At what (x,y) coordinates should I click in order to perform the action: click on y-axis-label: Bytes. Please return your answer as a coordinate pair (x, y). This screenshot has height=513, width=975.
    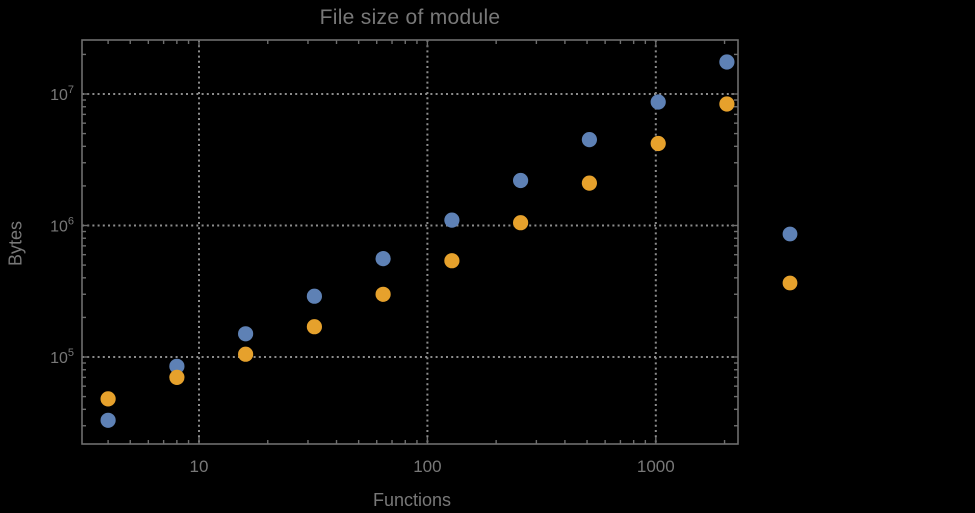
    Looking at the image, I should click on (15, 243).